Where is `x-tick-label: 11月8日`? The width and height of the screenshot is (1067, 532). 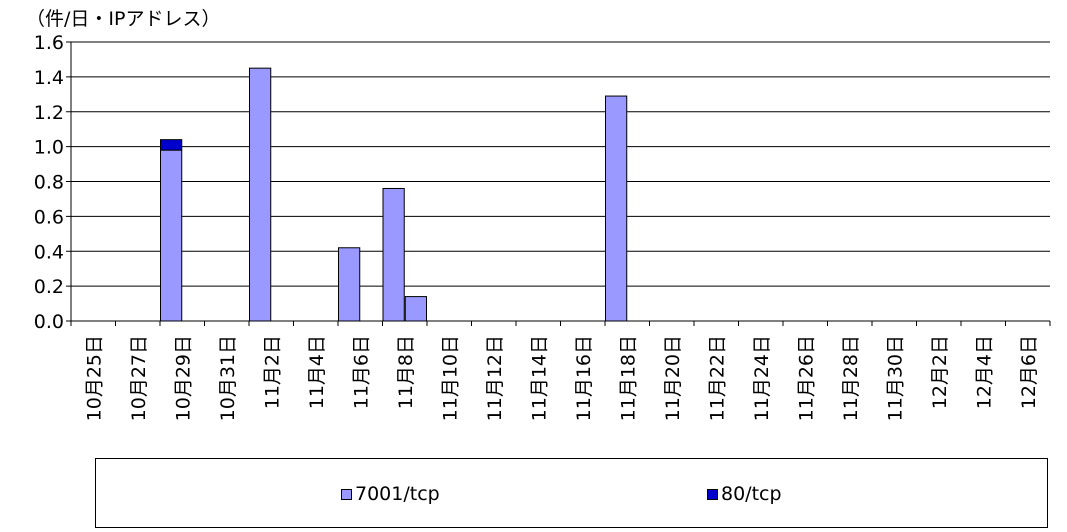
x-tick-label: 11月8日 is located at coordinates (406, 372).